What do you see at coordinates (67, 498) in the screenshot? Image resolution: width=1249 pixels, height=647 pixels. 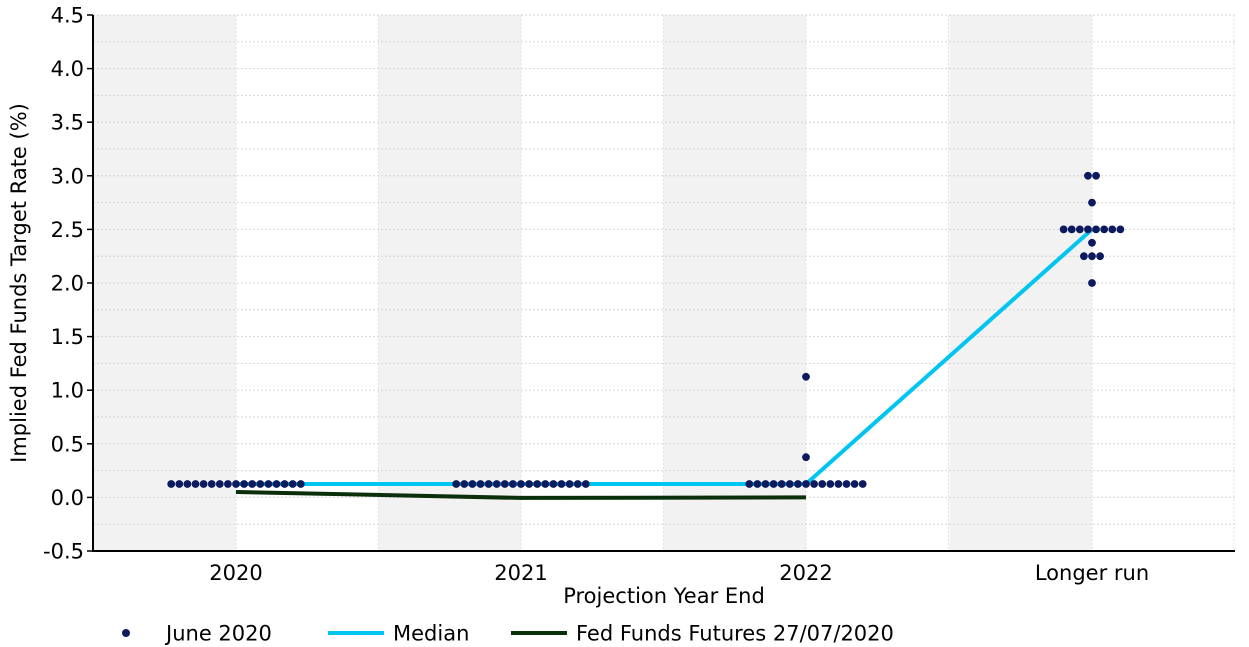 I see `y-tick-label: 0.0` at bounding box center [67, 498].